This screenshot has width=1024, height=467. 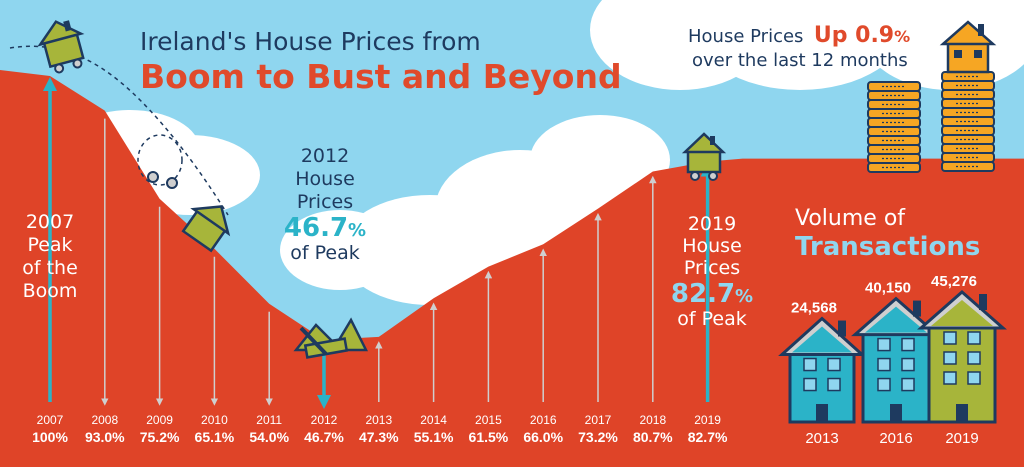 What do you see at coordinates (821, 438) in the screenshot?
I see `volume-year-label: 2013` at bounding box center [821, 438].